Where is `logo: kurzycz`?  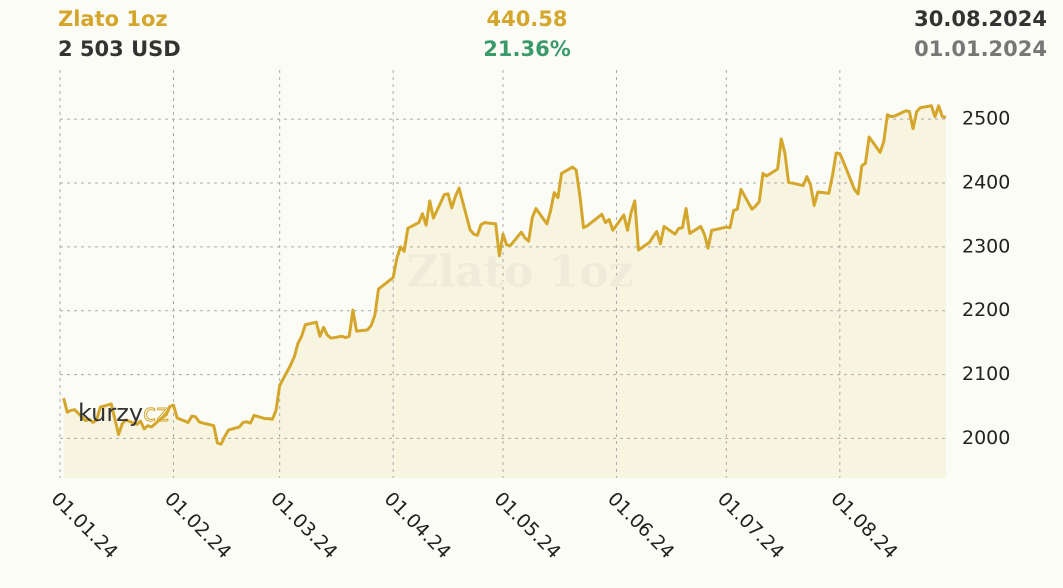
logo: kurzycz is located at coordinates (123, 413).